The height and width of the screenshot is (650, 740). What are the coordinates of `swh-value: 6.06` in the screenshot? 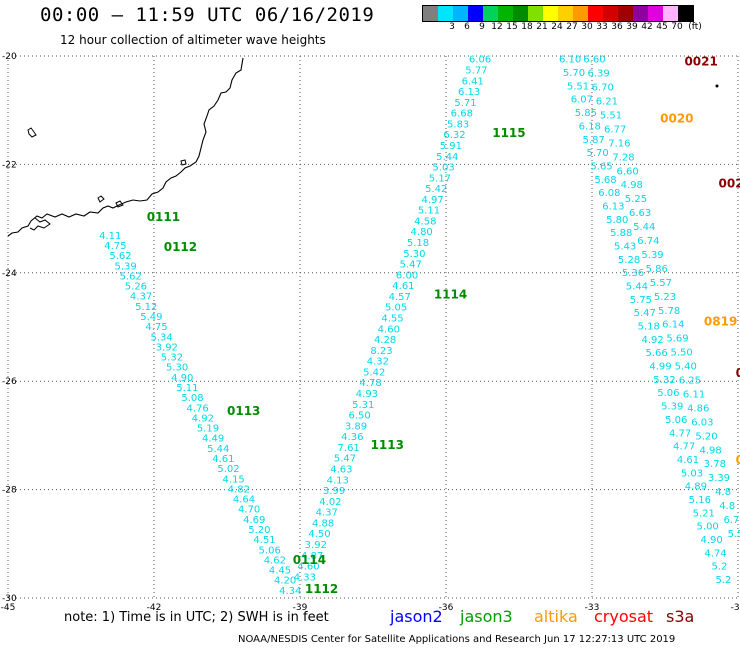 It's located at (480, 60).